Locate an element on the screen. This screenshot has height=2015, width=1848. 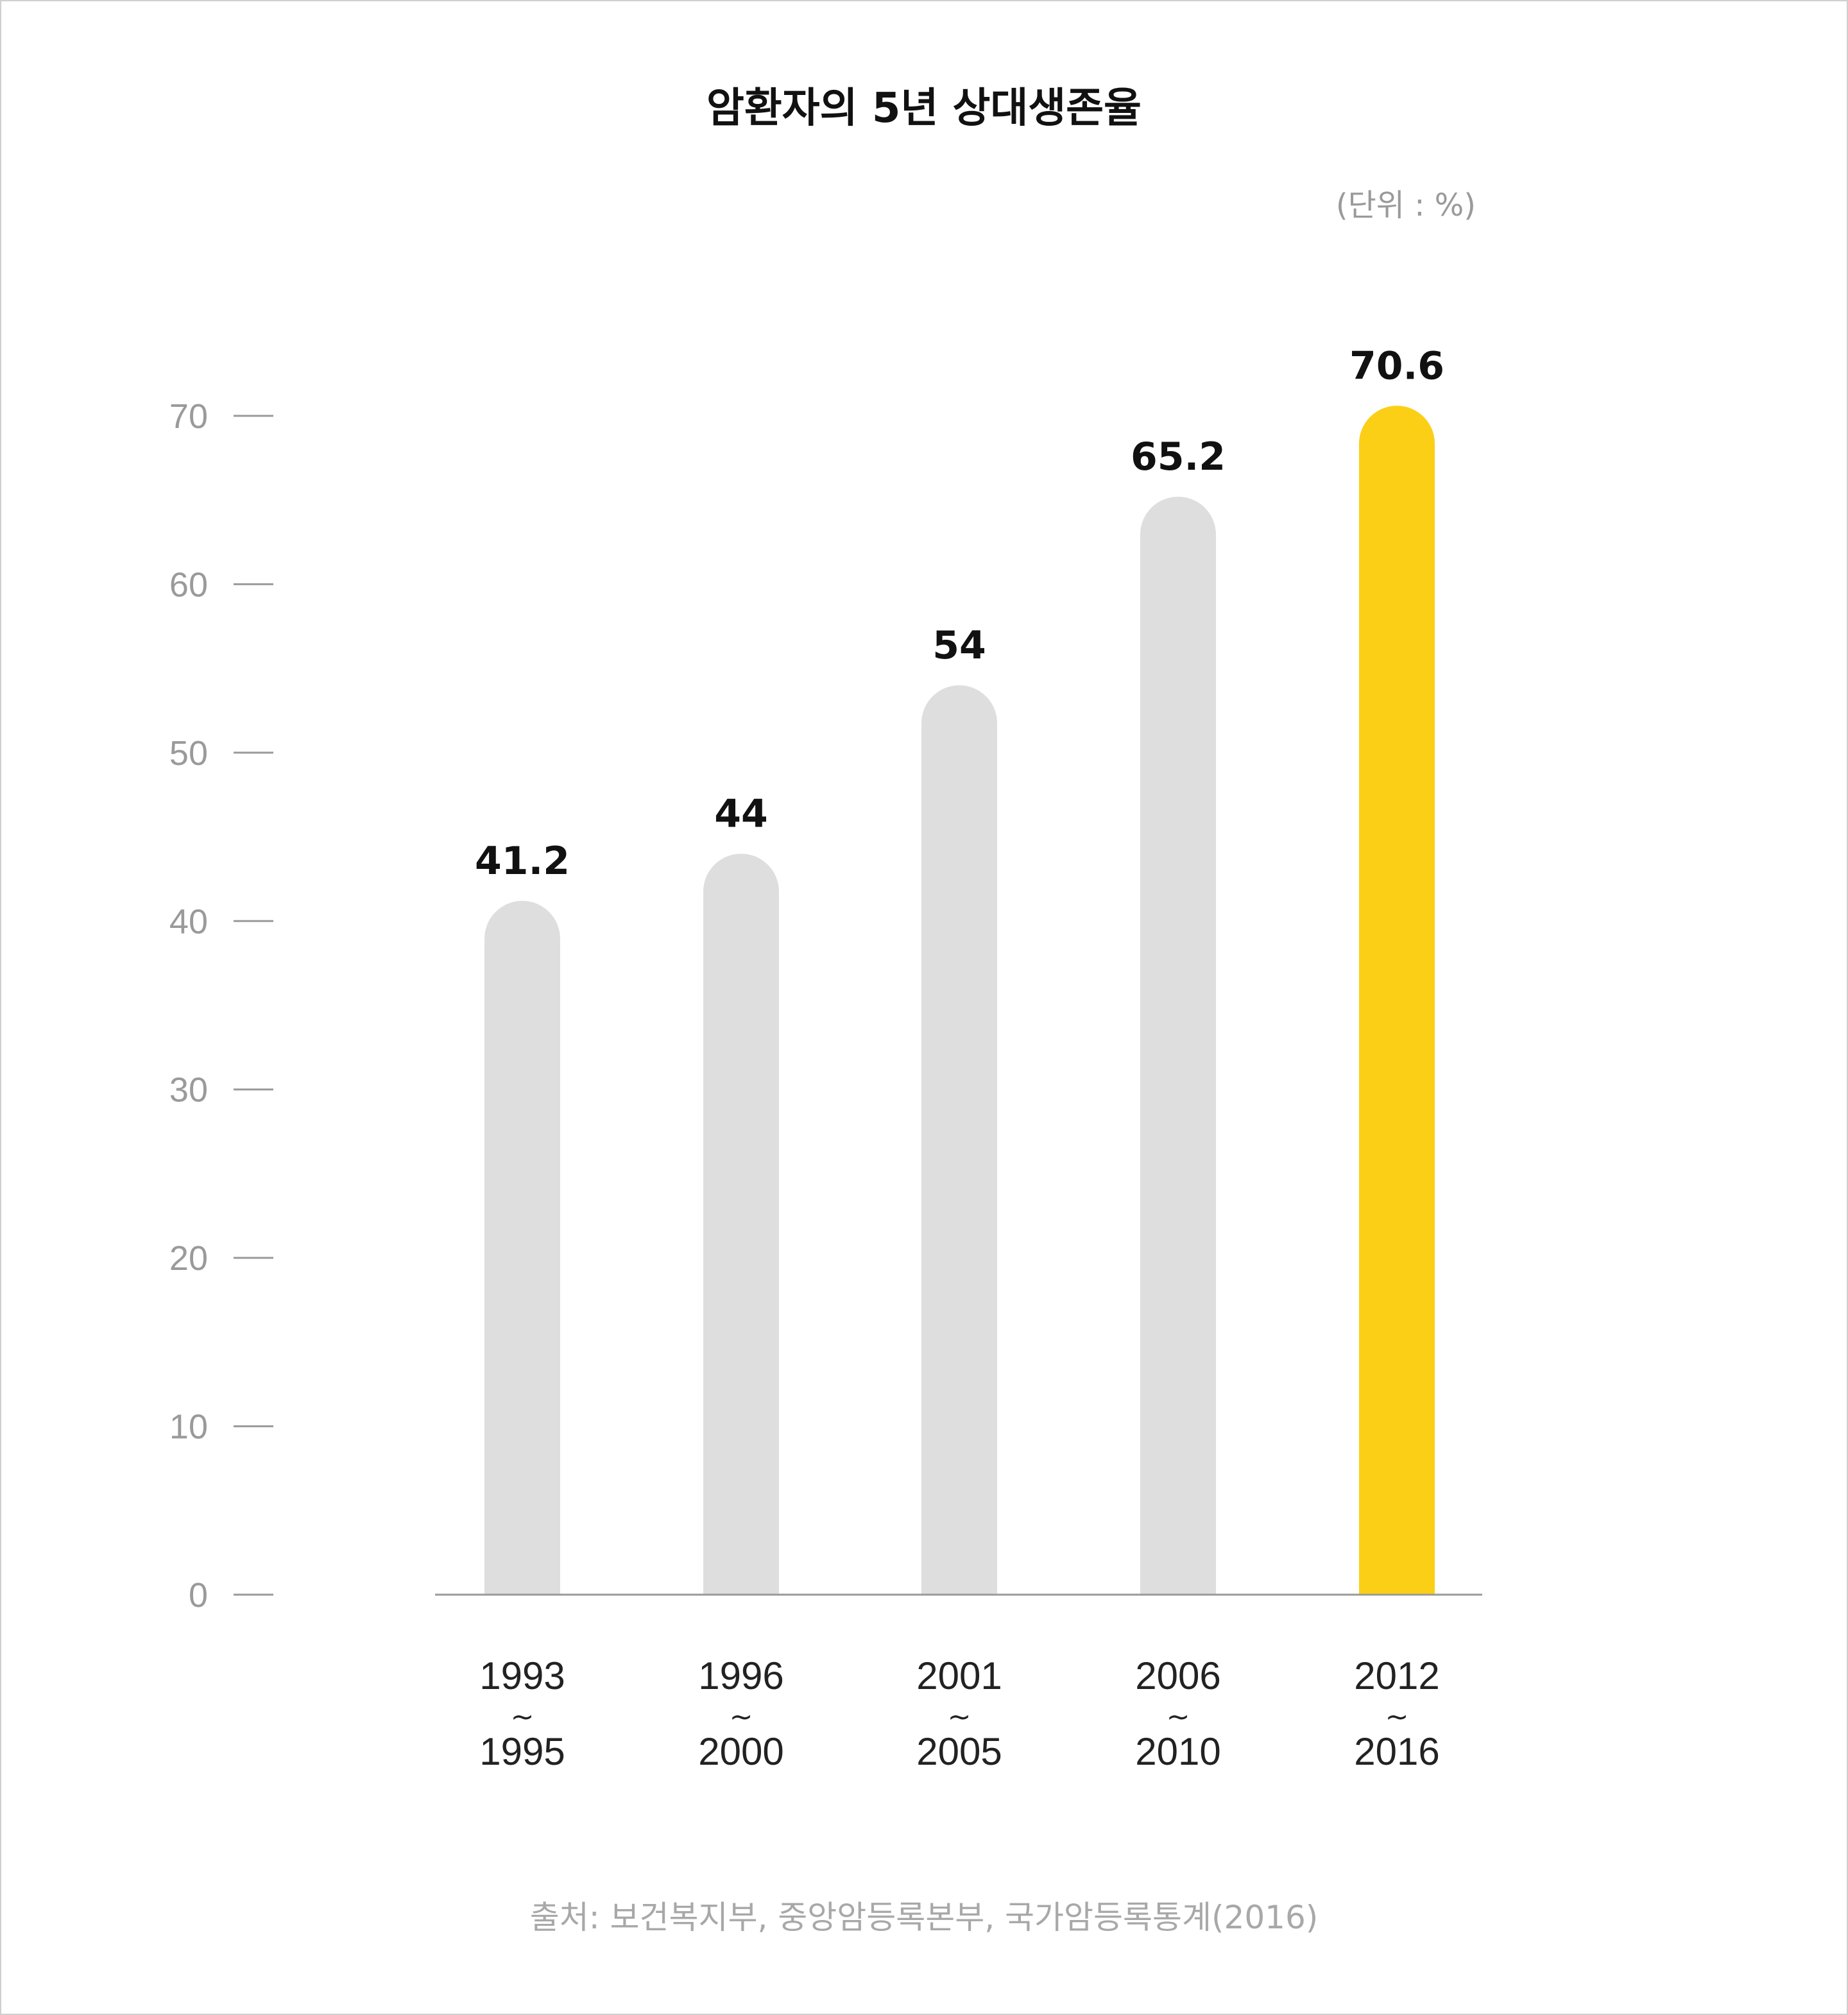
x-tick-label-end: 2000 is located at coordinates (741, 1752).